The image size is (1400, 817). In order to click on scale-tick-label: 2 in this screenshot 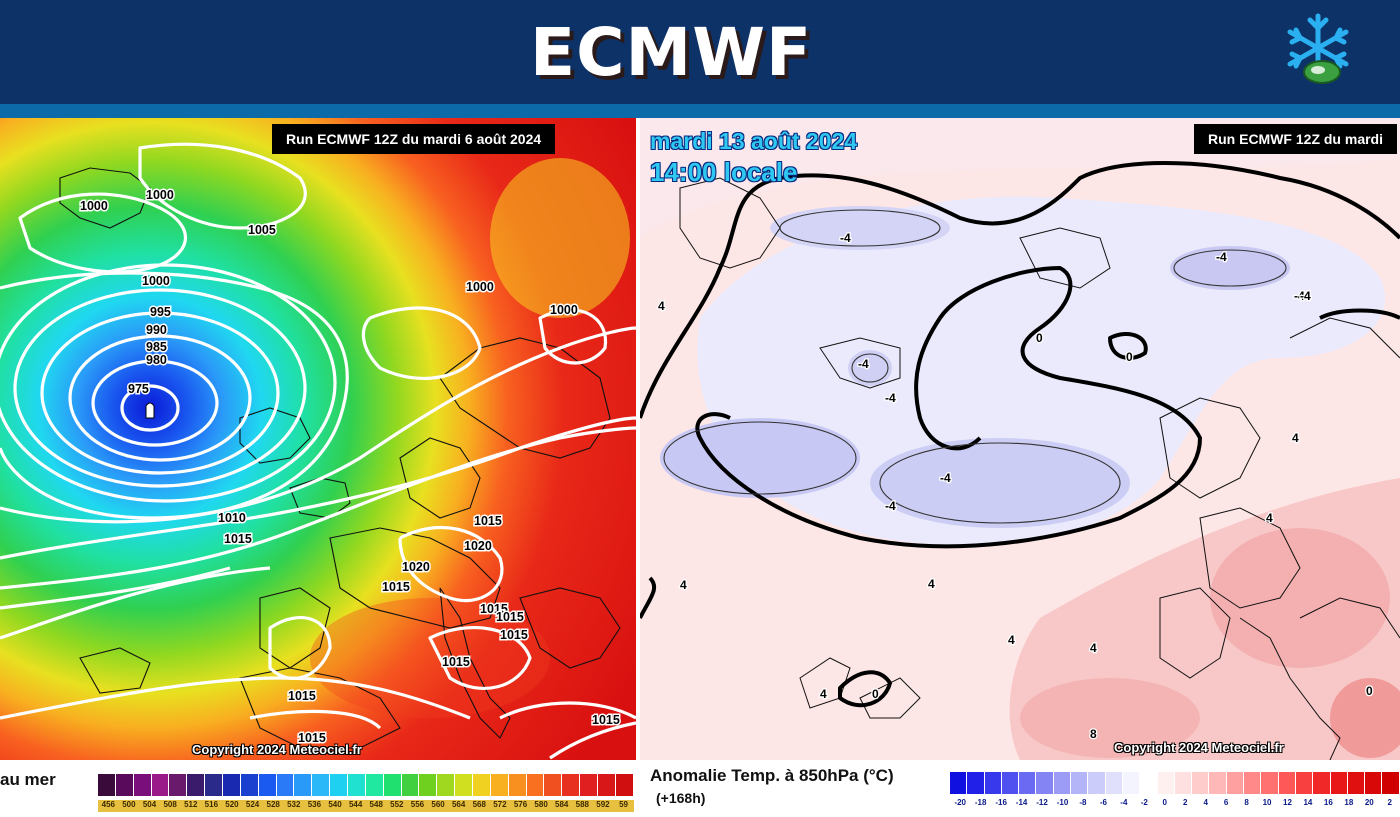, I will do `click(1185, 804)`.